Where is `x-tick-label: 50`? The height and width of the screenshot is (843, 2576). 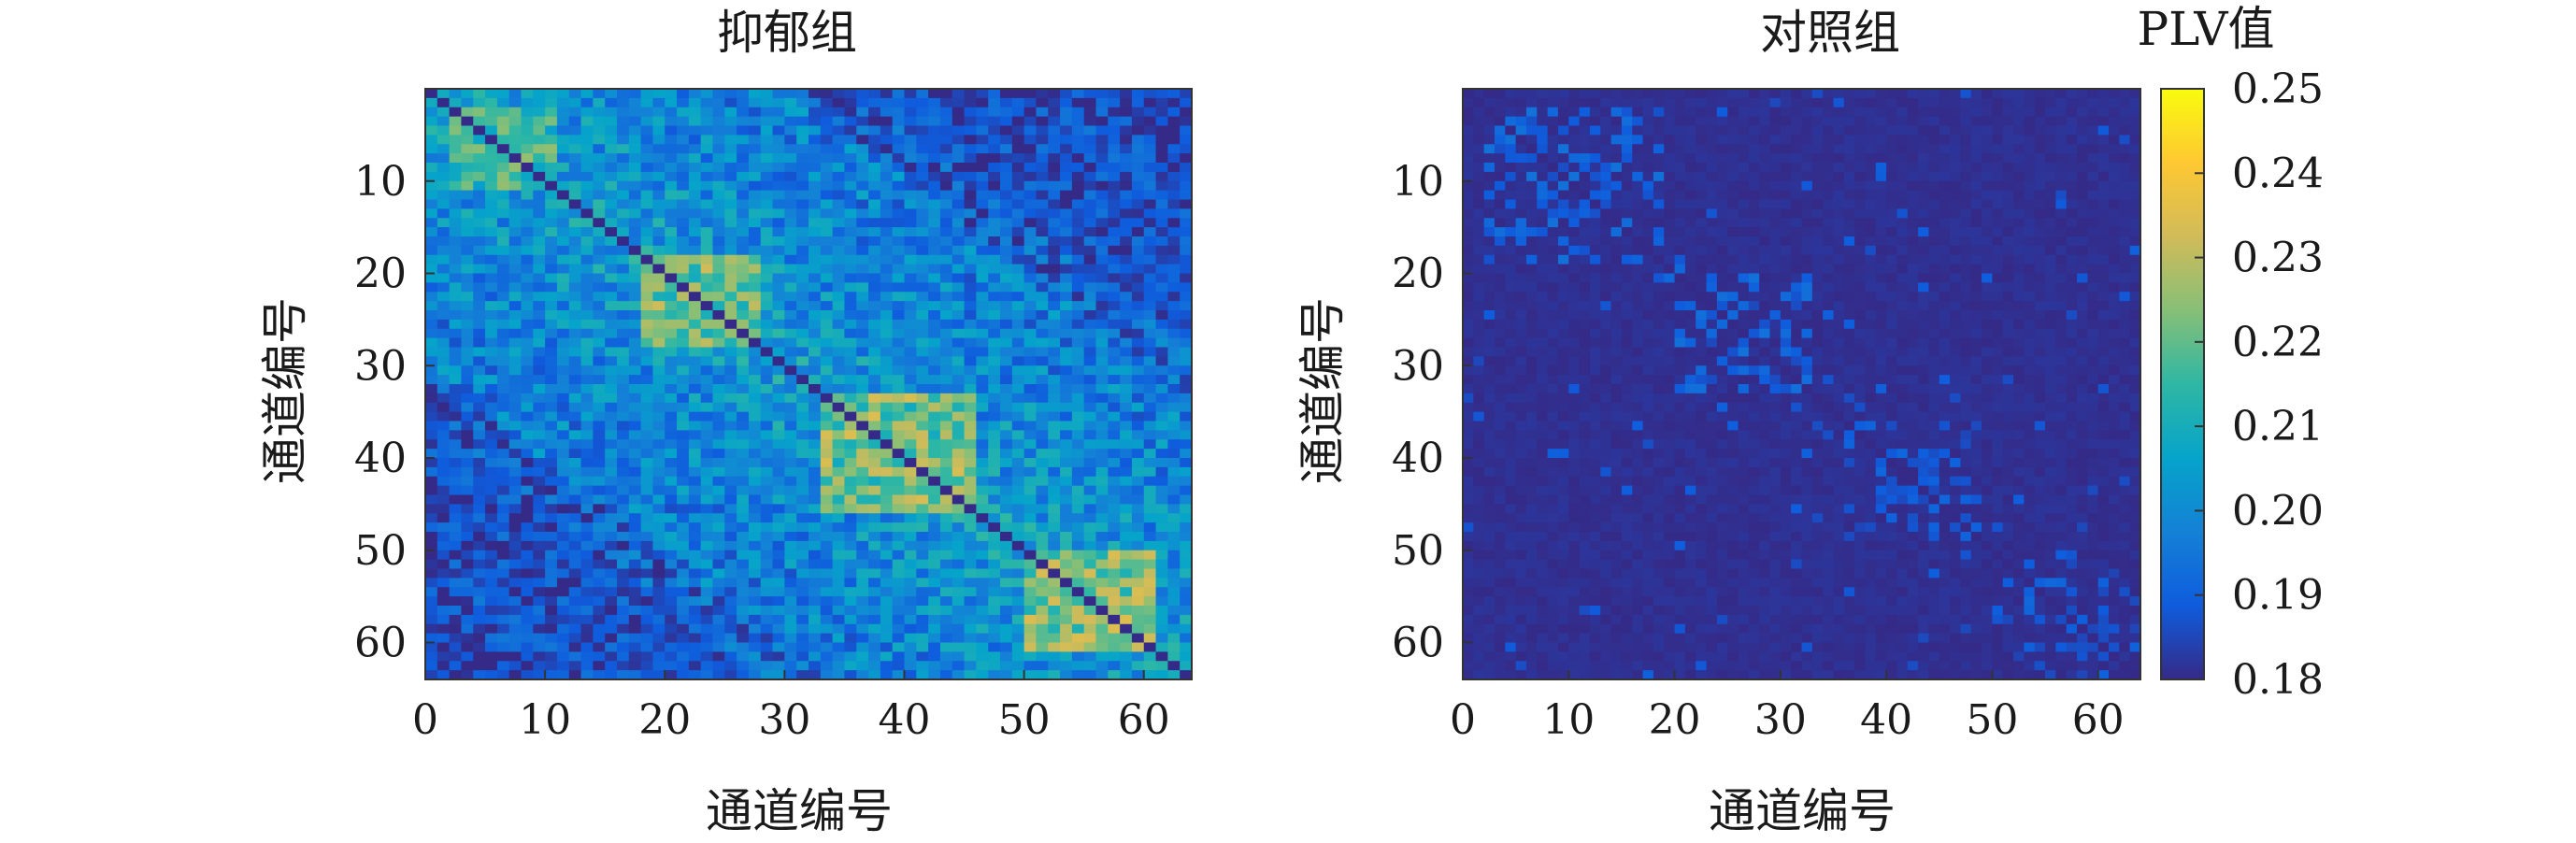 x-tick-label: 50 is located at coordinates (1024, 720).